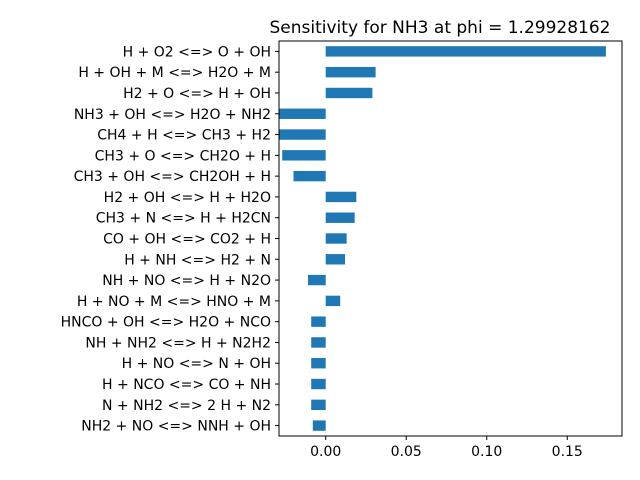  What do you see at coordinates (184, 136) in the screenshot?
I see `category-label: CH4 + H <=> CH3 + H2` at bounding box center [184, 136].